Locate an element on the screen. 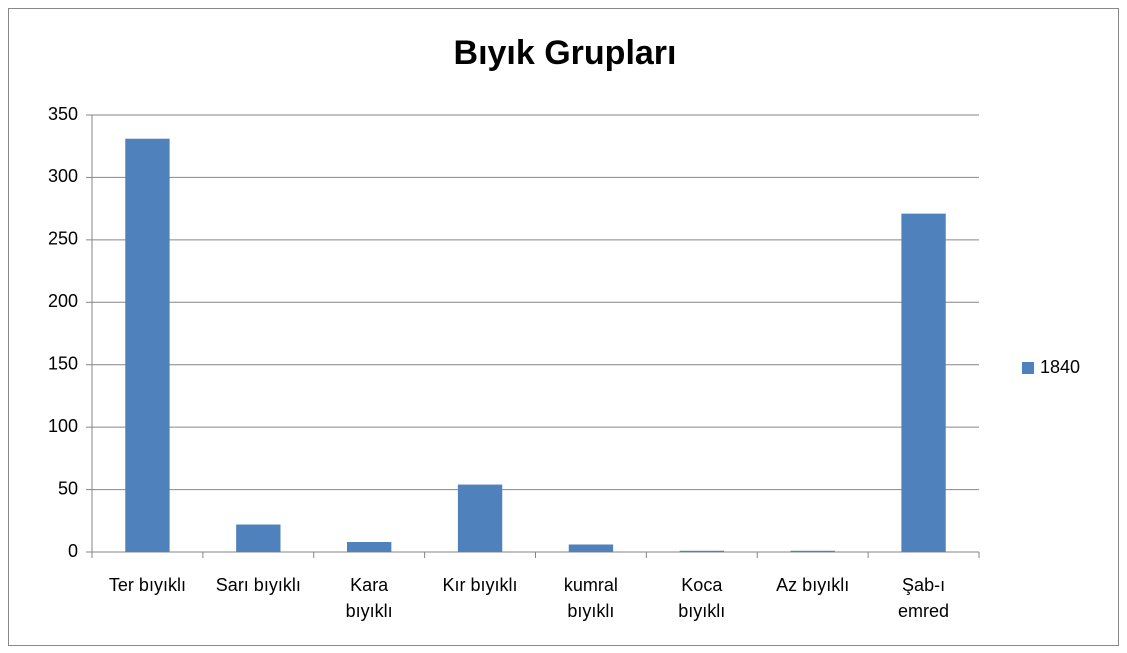 This screenshot has width=1127, height=653. x-tick-label: Koca bıyıklı is located at coordinates (702, 598).